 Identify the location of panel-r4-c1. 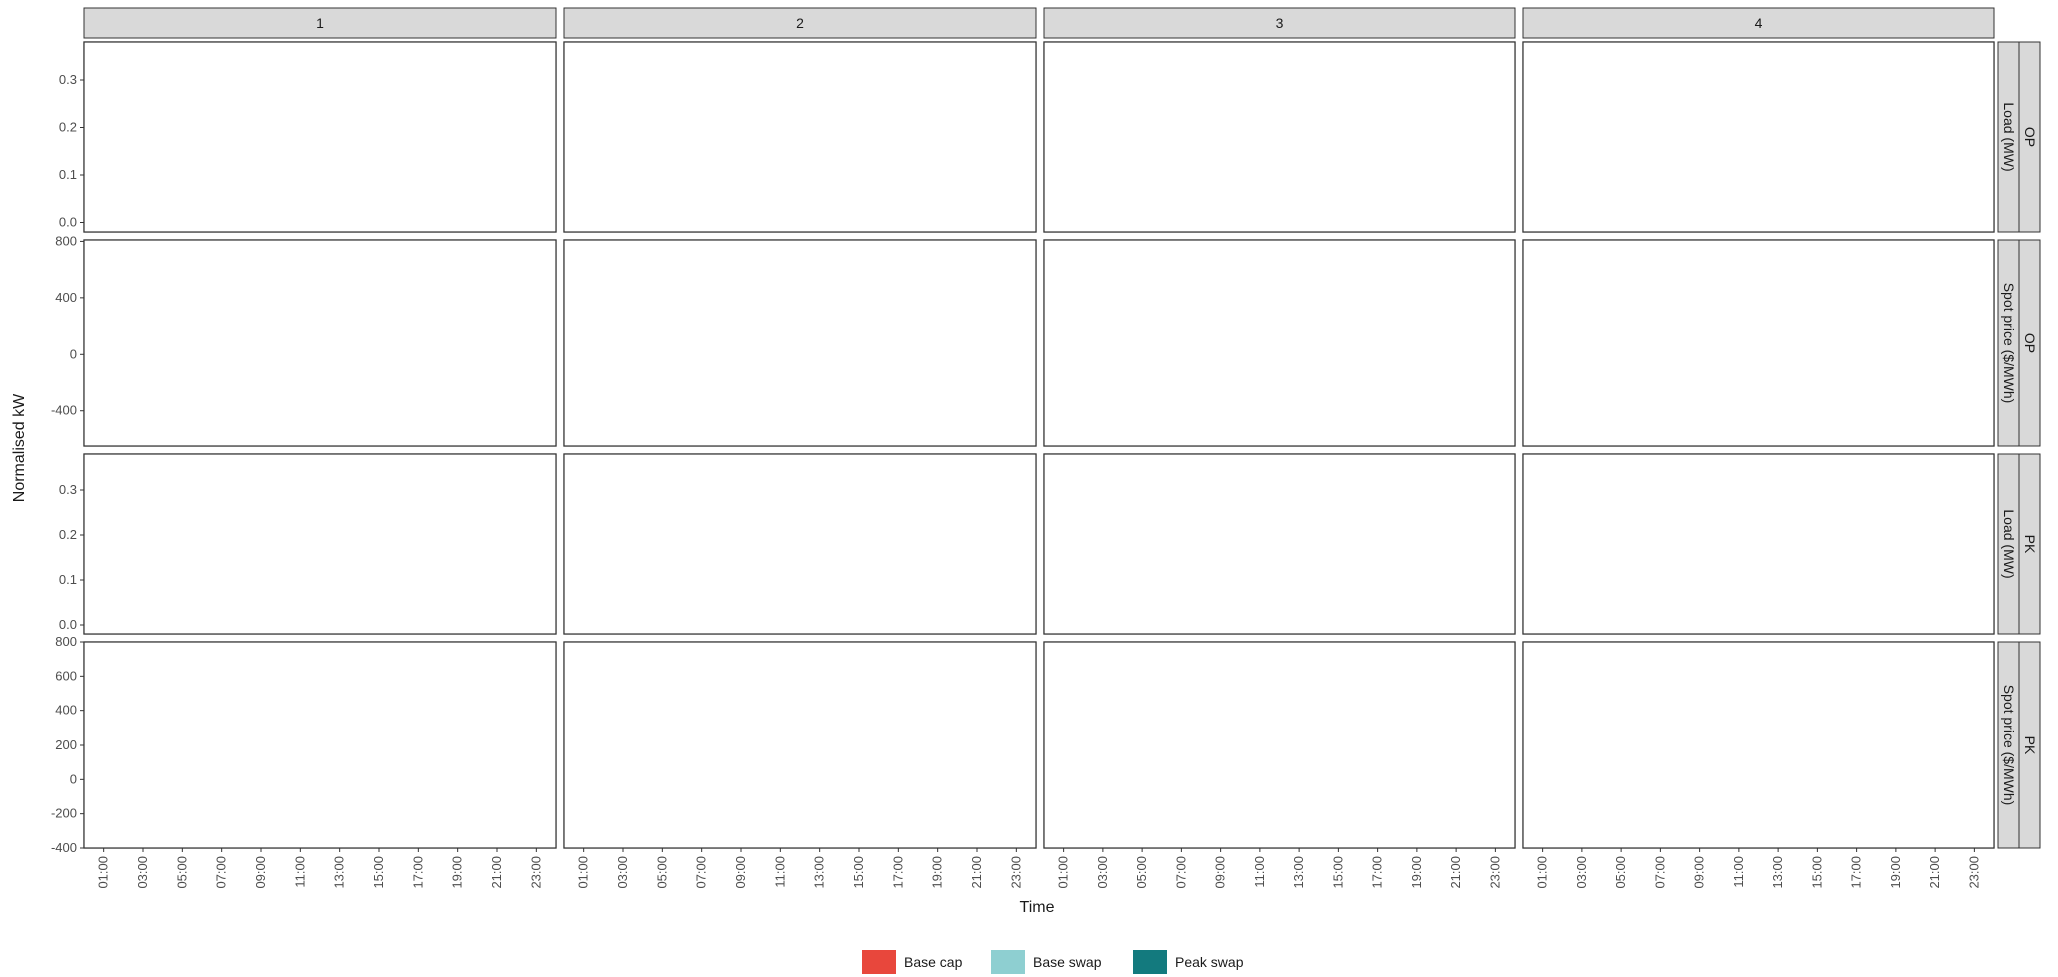
(320, 745).